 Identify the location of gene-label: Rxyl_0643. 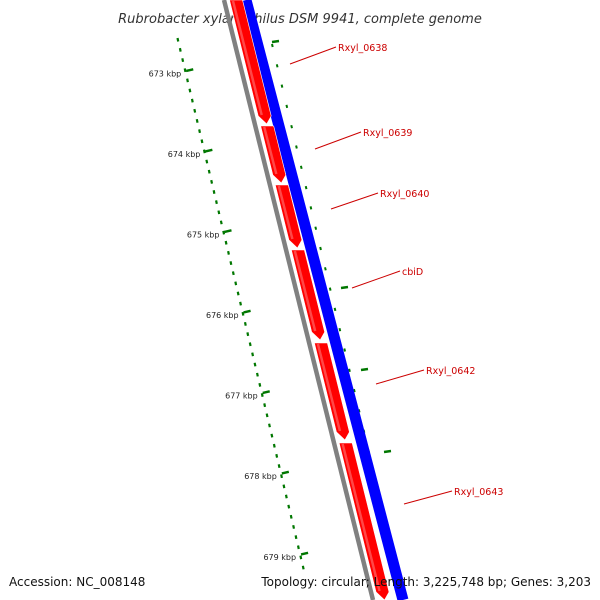
(478, 492).